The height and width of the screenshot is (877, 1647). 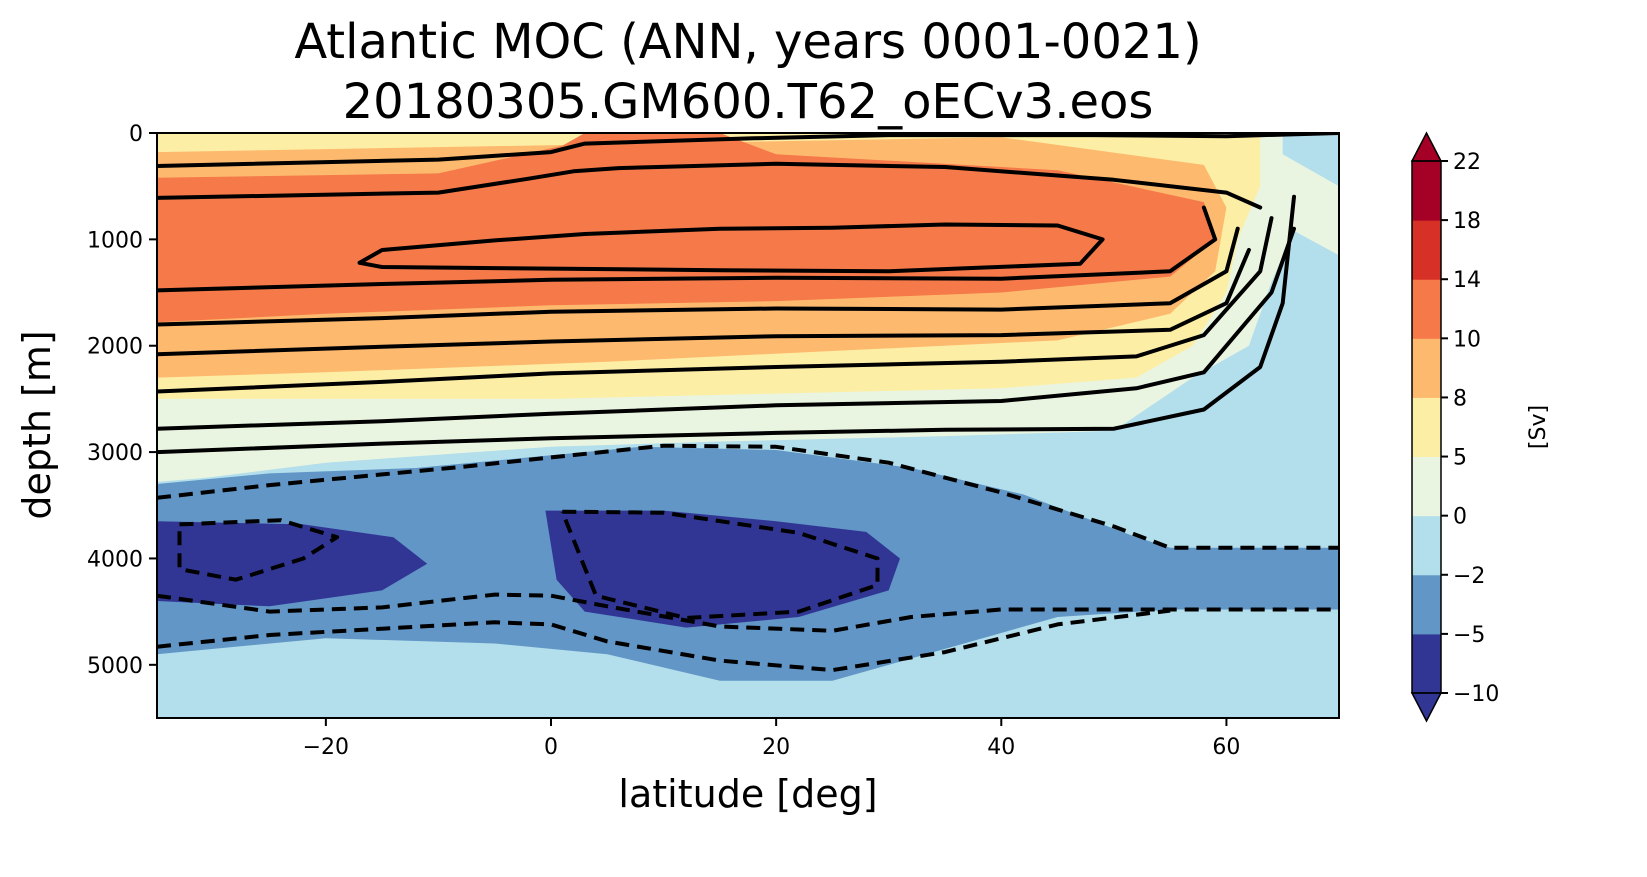 I want to click on y-axis-ticks: 0 1000 2000 3000 4000 5000, so click(x=122, y=400).